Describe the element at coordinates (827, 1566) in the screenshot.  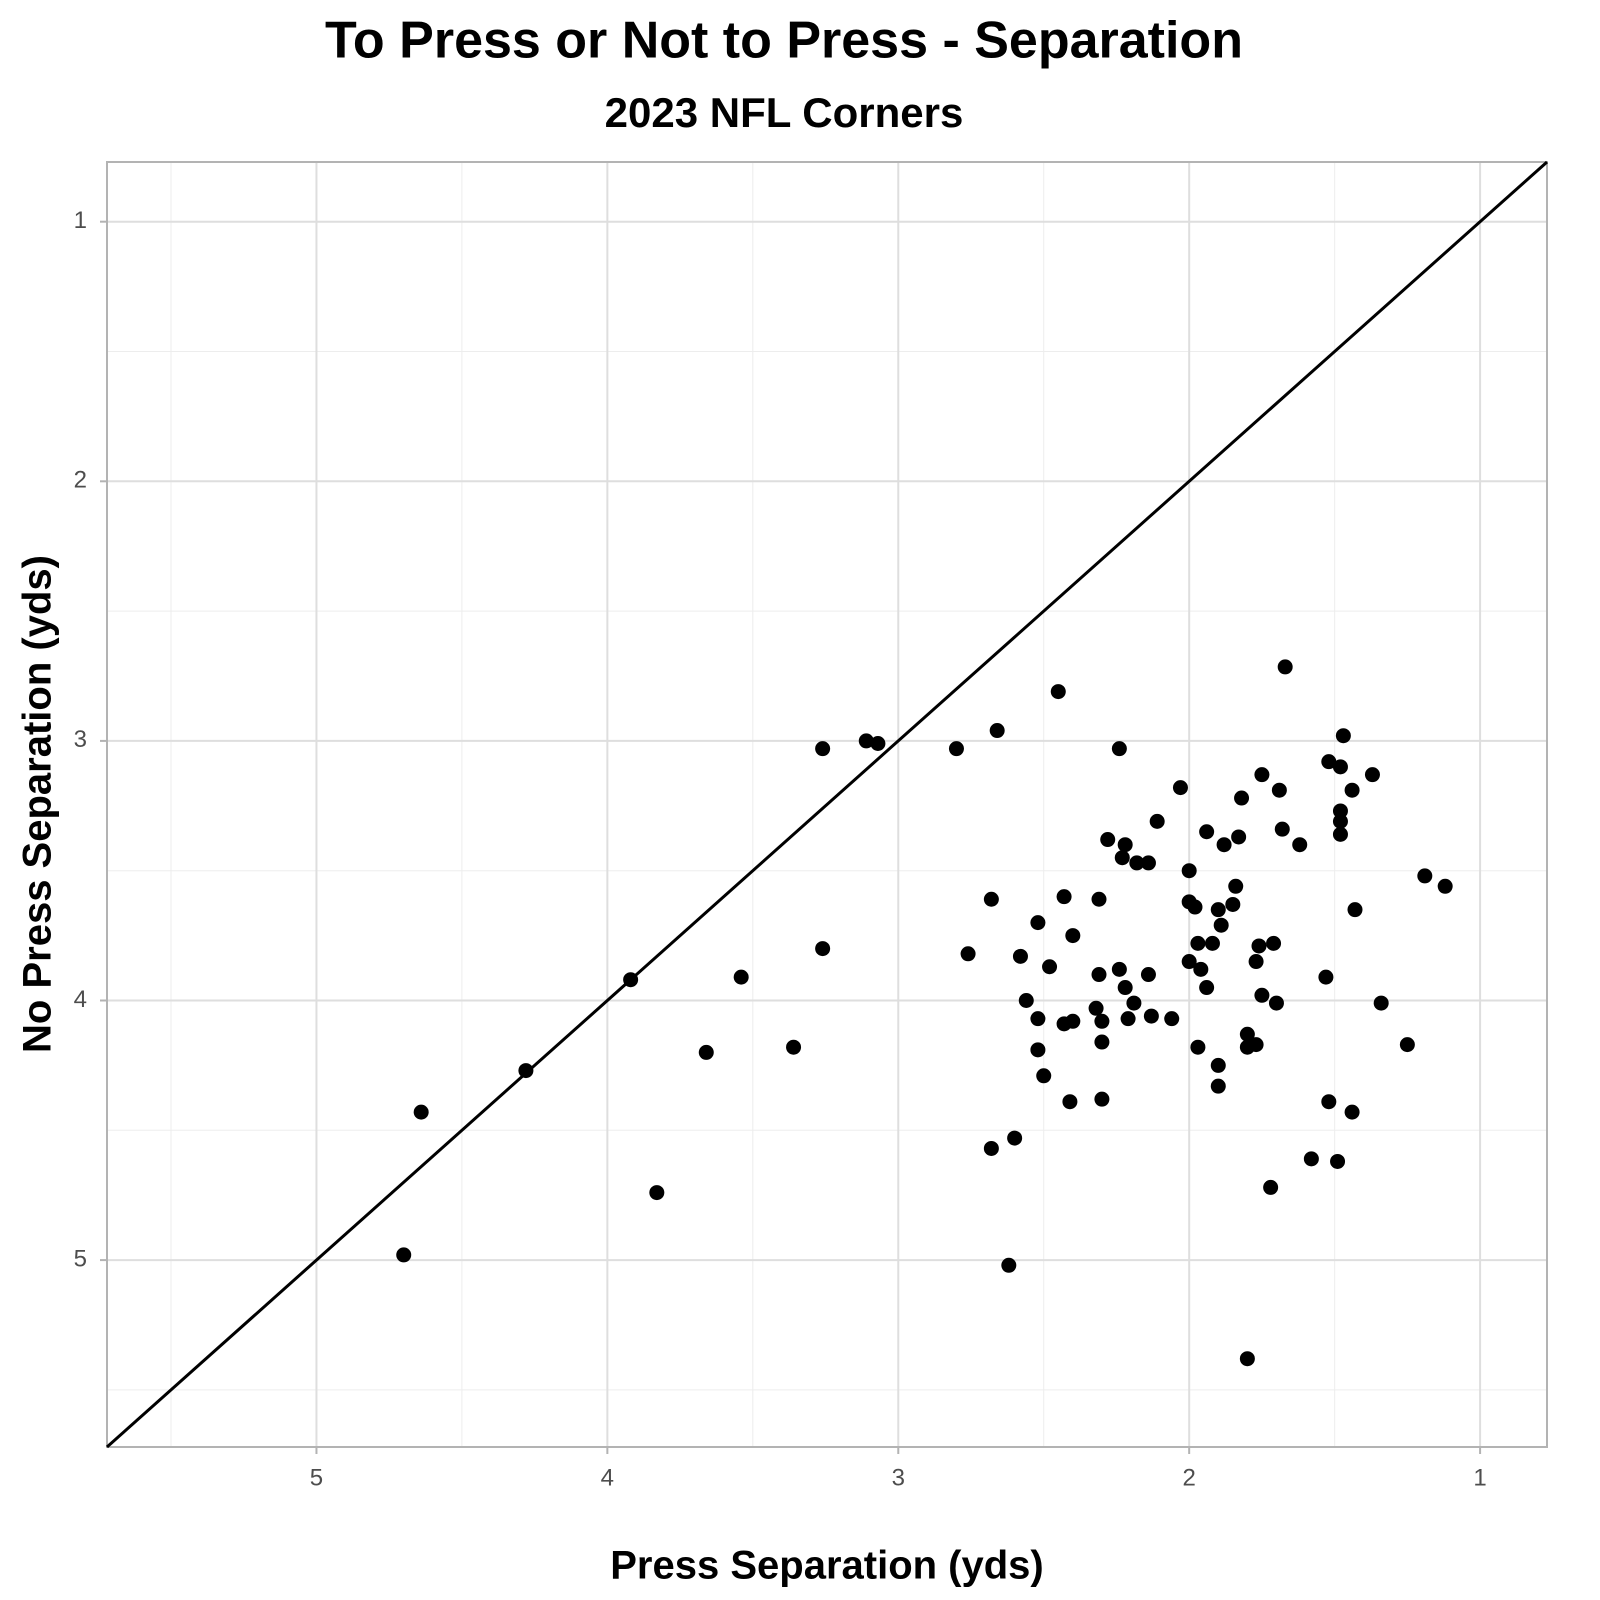
I see `x-axis-title: Press Separation (yds)` at that location.